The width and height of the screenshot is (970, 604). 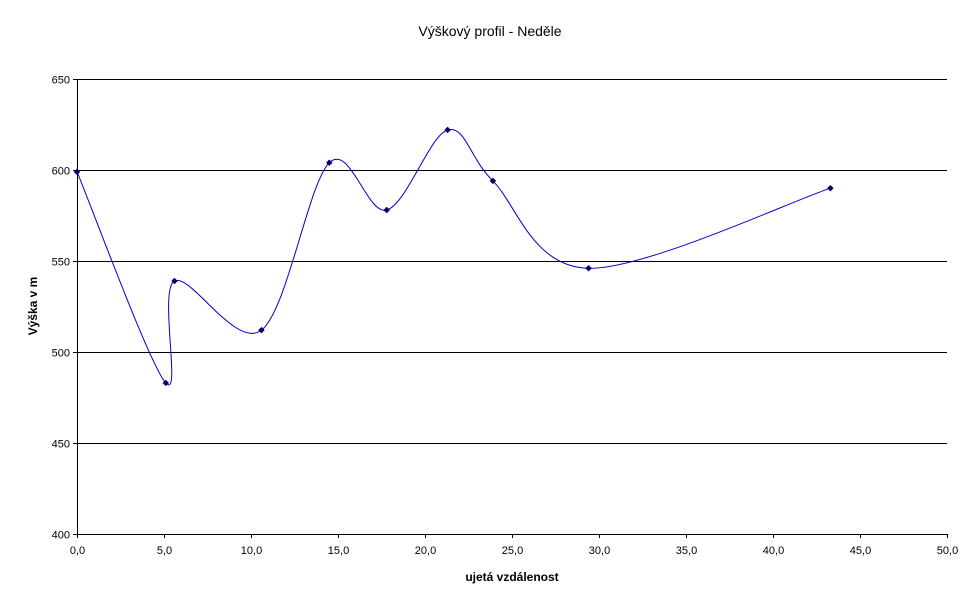 I want to click on y-tick-label: 450, so click(x=61, y=445).